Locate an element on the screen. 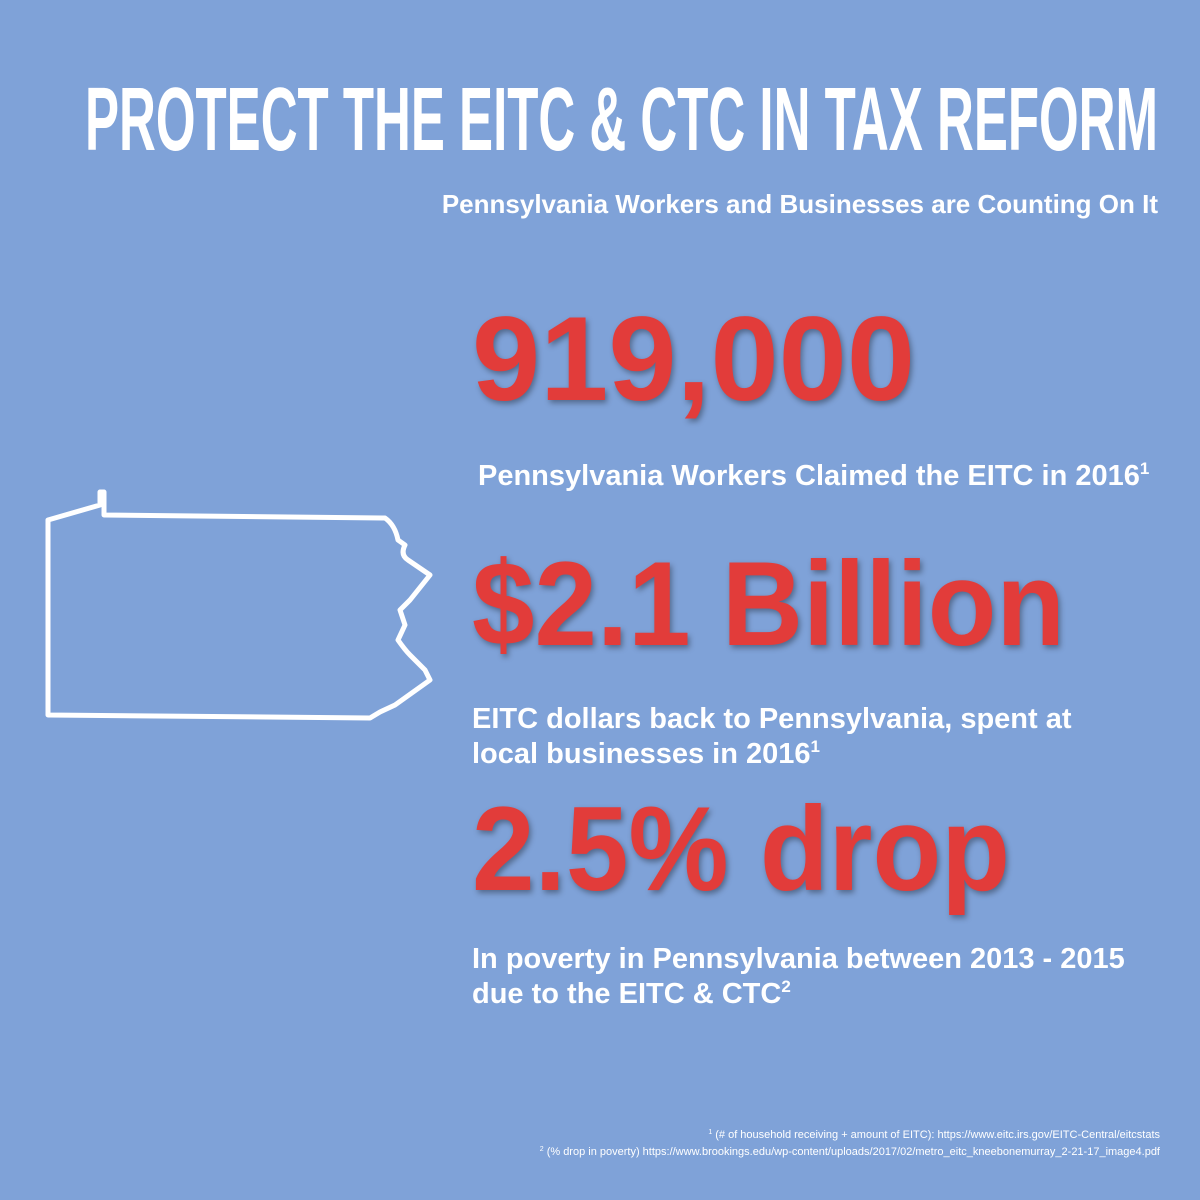 This screenshot has height=1200, width=1200. stat-description: due to the EITC & CTC2 is located at coordinates (631, 993).